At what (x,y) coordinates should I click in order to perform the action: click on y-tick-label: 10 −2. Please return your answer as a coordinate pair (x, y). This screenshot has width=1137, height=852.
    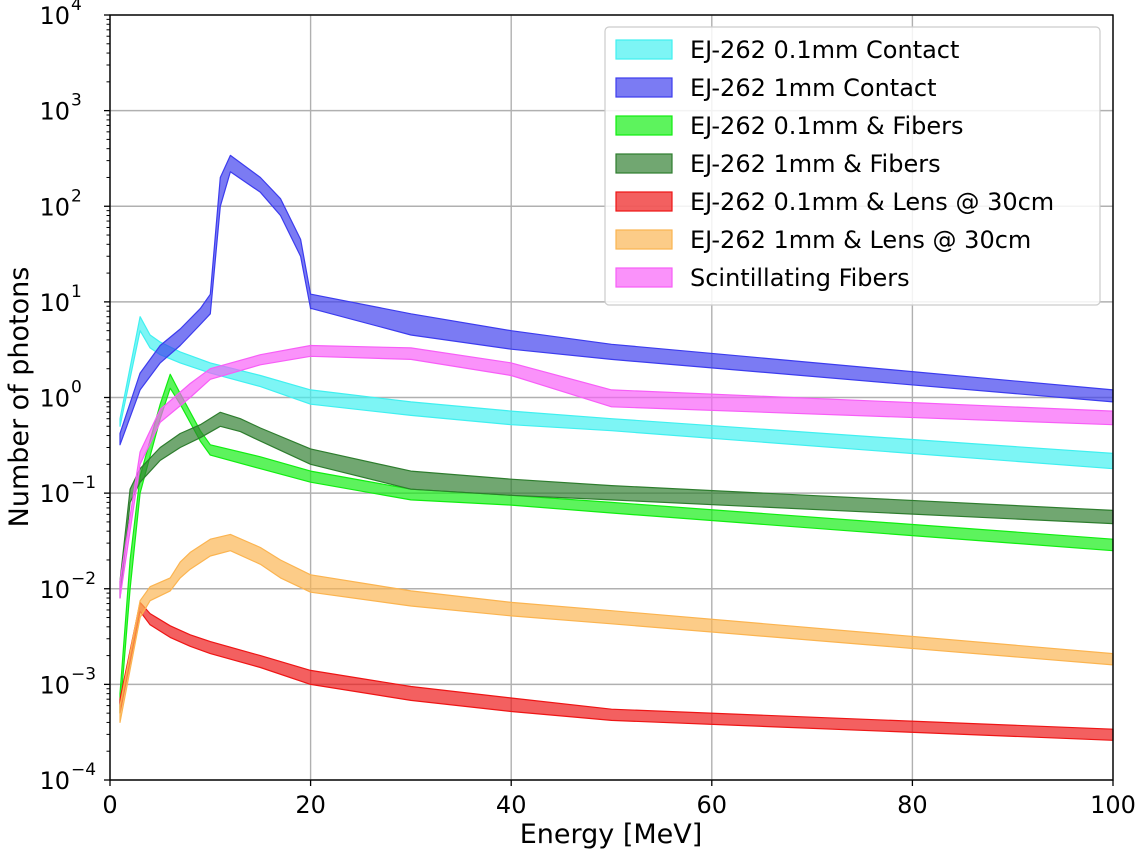
    Looking at the image, I should click on (67, 586).